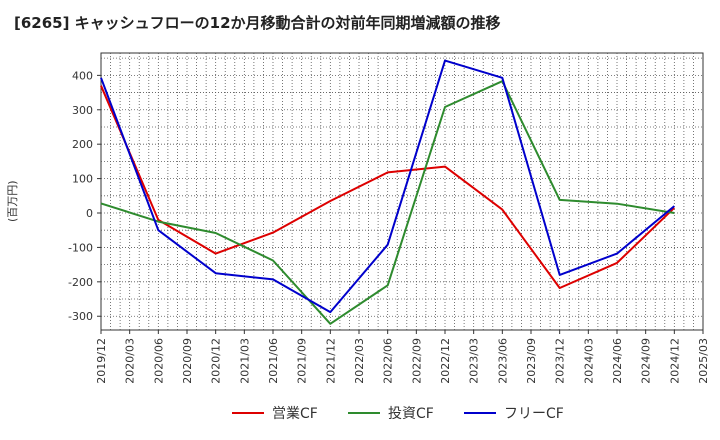 Image resolution: width=720 pixels, height=440 pixels. Describe the element at coordinates (560, 361) in the screenshot. I see `x-tick-label: 2023/12` at that location.